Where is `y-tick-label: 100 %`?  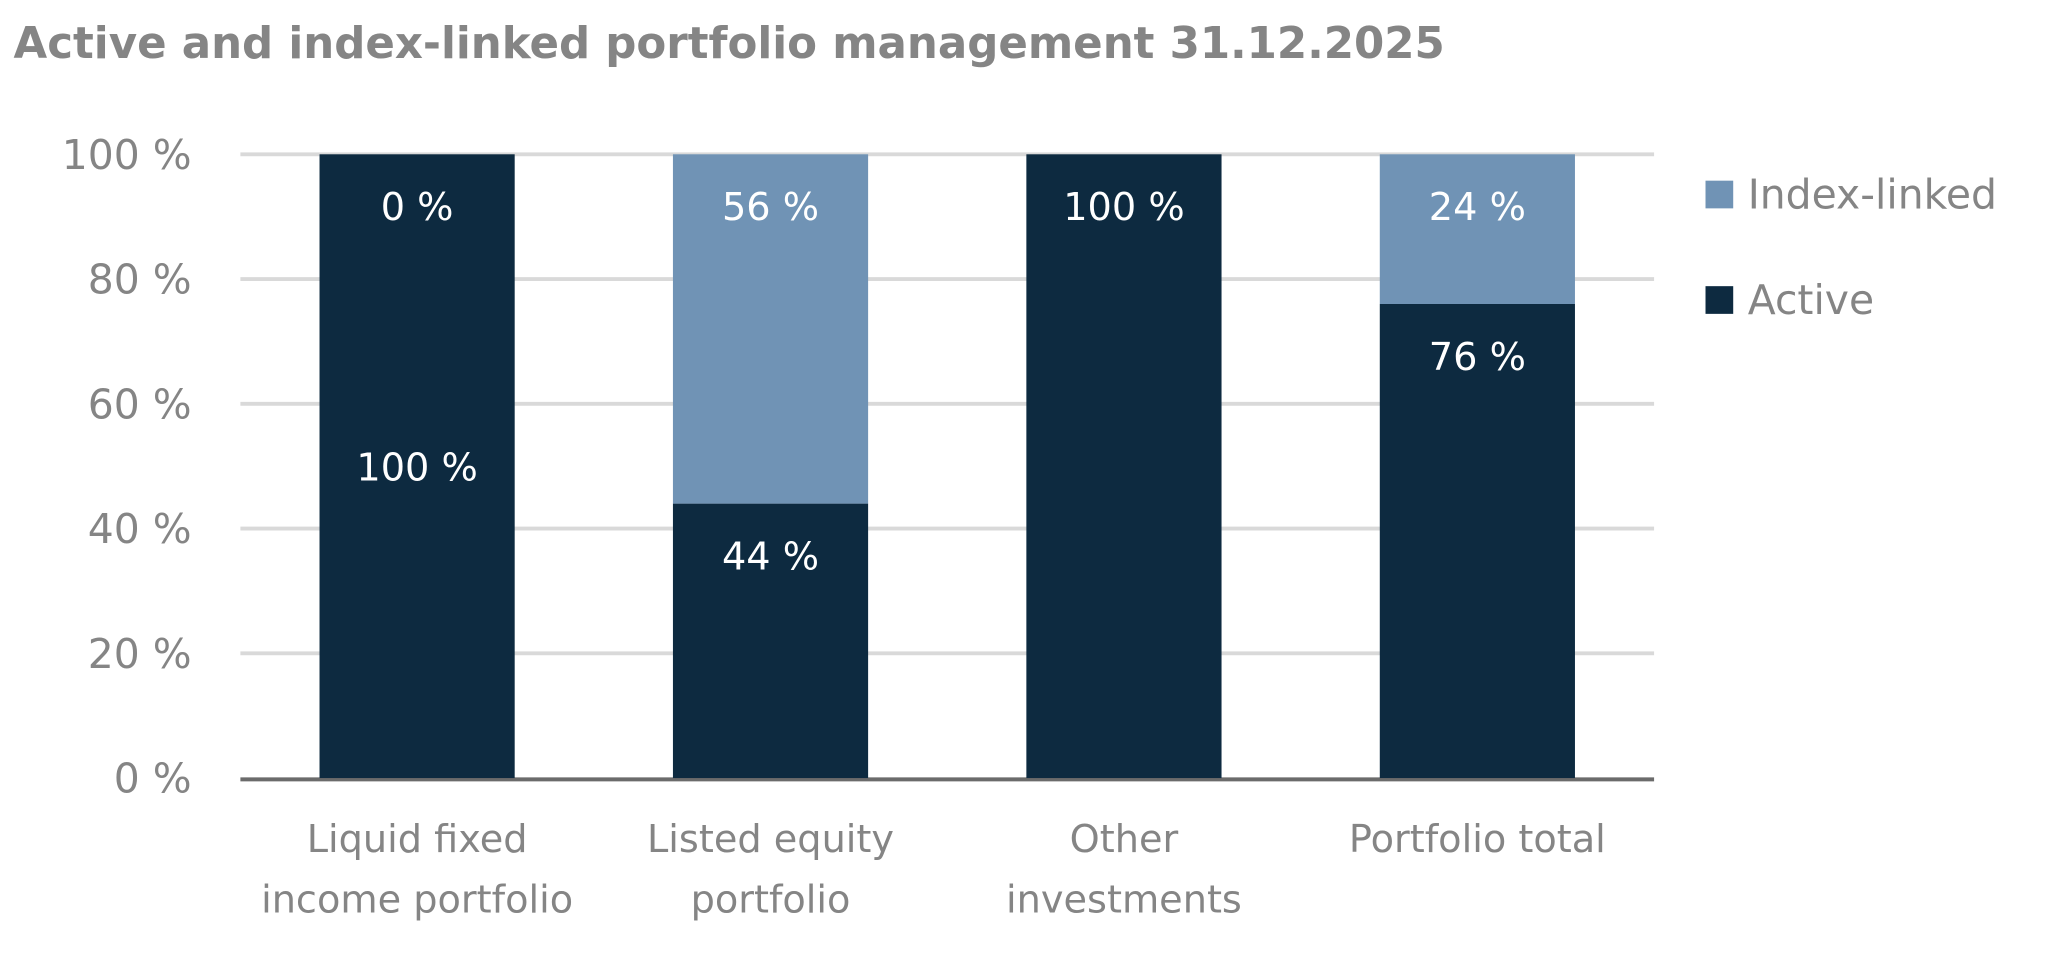 y-tick-label: 100 % is located at coordinates (127, 155).